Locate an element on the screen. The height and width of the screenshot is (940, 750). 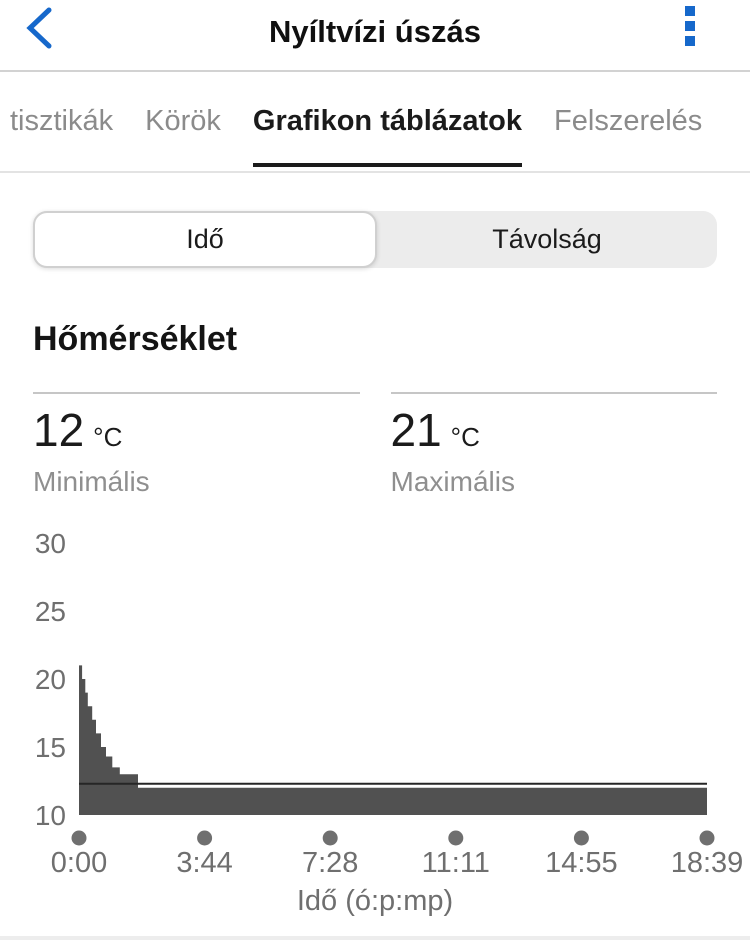
x-axis-title: Idő (ó:p:mp) is located at coordinates (375, 901).